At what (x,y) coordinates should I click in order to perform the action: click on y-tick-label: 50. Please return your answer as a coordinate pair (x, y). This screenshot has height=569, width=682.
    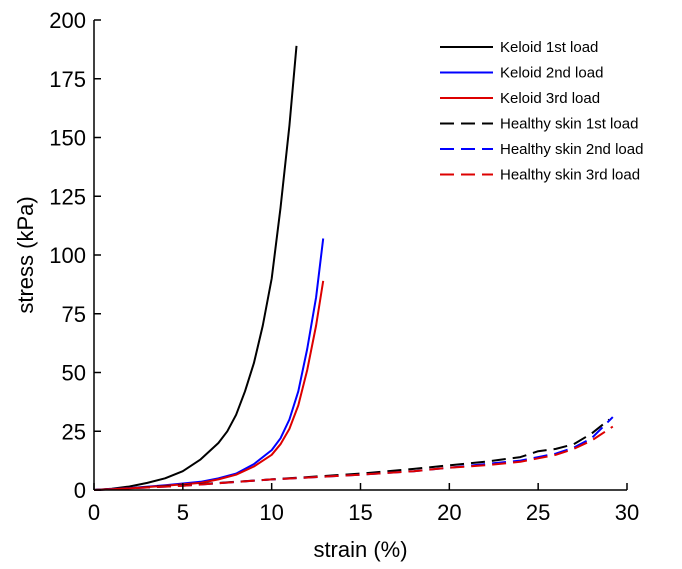
    Looking at the image, I should click on (74, 373).